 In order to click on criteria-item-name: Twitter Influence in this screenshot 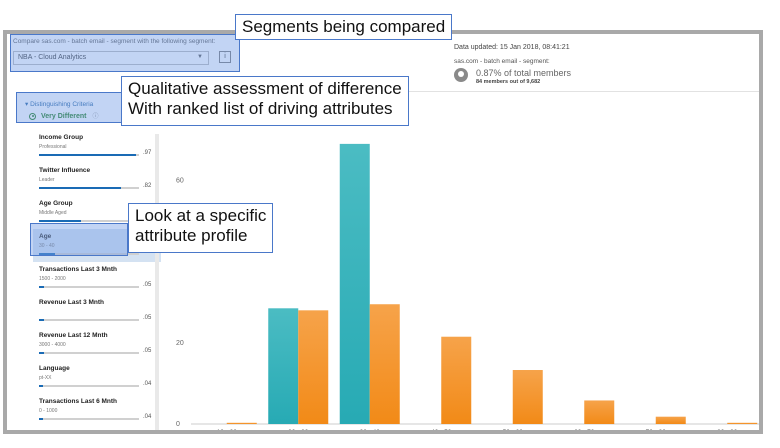, I will do `click(65, 170)`.